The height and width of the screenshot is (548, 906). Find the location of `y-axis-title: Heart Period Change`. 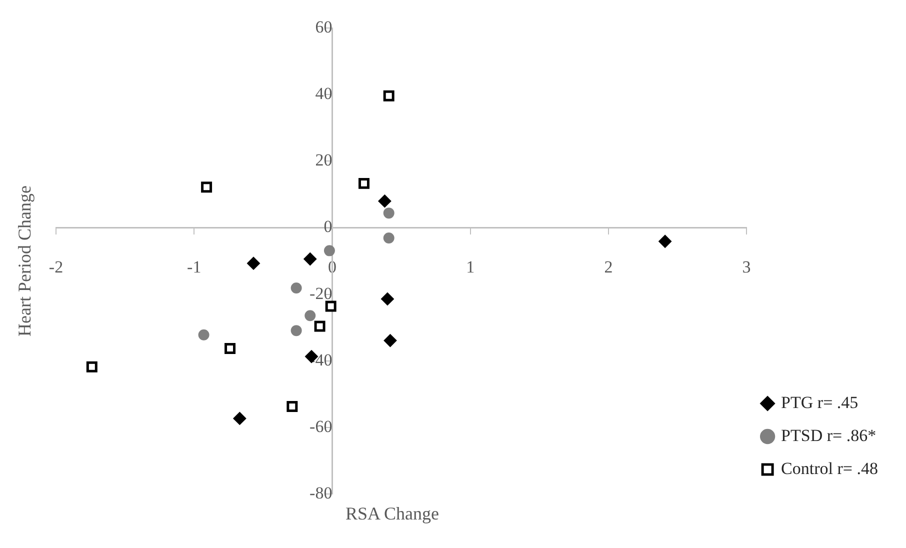

y-axis-title: Heart Period Change is located at coordinates (24, 261).